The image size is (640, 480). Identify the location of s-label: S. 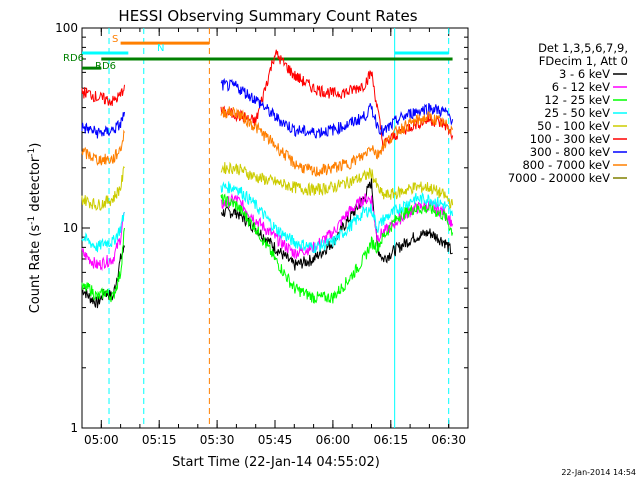
(115, 39).